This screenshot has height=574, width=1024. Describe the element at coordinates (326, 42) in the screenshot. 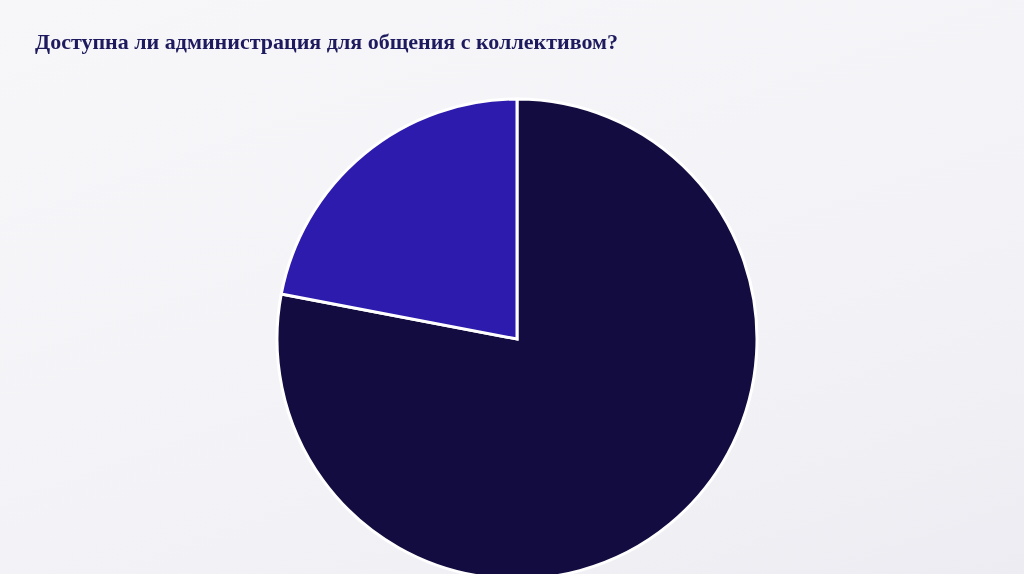

I see `chart-title: Доступна ли администрация для общения с коллективом?` at that location.